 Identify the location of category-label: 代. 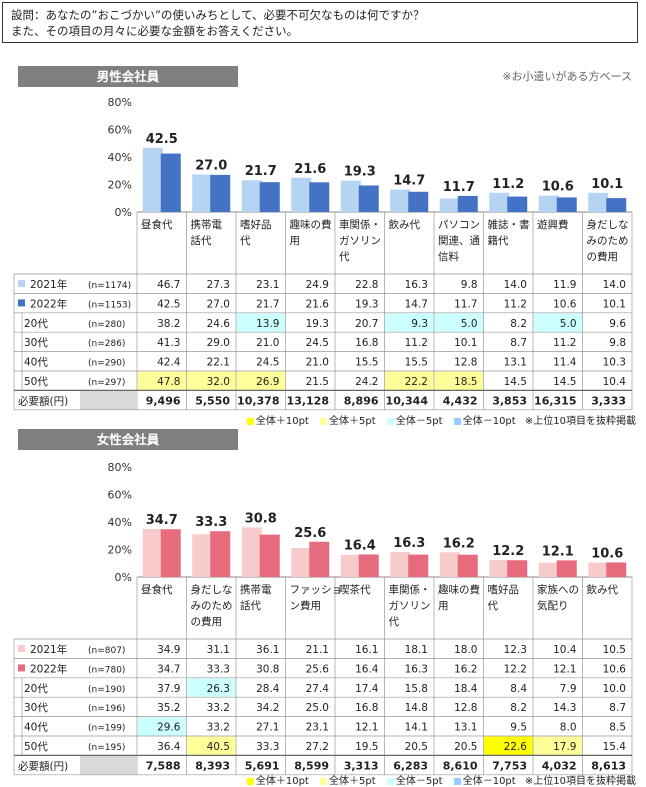
(493, 606).